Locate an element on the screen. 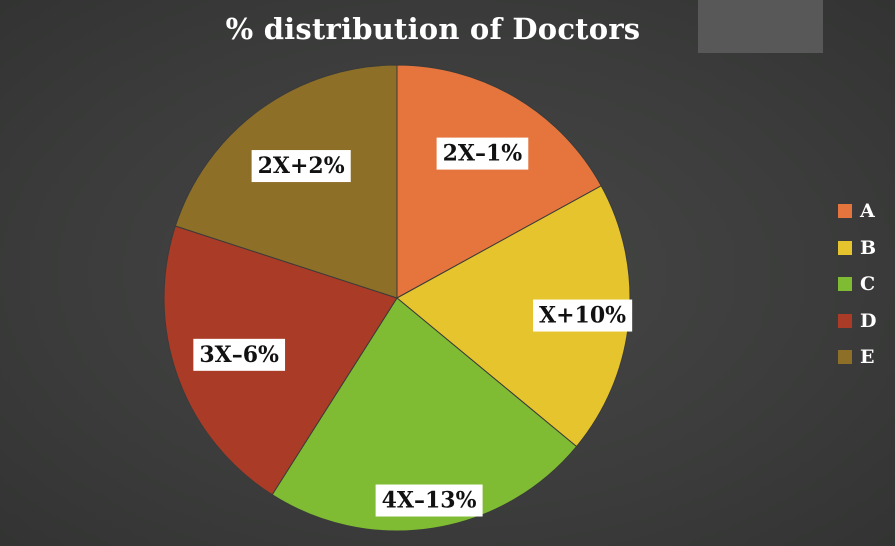 This screenshot has width=895, height=546. pie-slice-c is located at coordinates (424, 414).